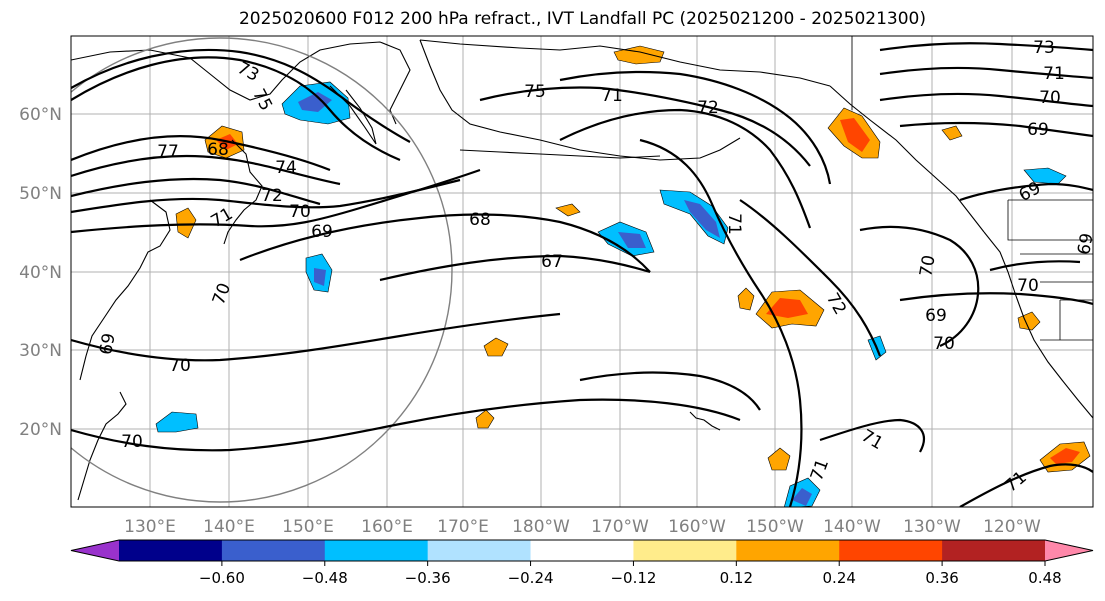 This screenshot has height=601, width=1105. I want to click on lon-label-150E: 150°E, so click(308, 527).